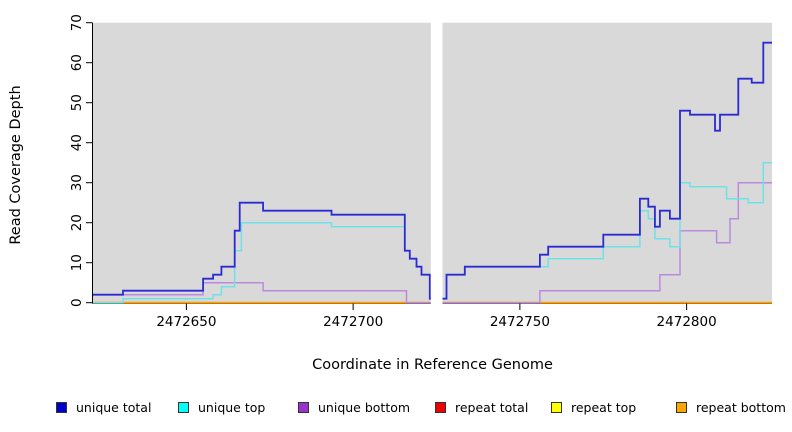 The image size is (792, 432). Describe the element at coordinates (77, 102) in the screenshot. I see `y-tick-label: 50` at that location.